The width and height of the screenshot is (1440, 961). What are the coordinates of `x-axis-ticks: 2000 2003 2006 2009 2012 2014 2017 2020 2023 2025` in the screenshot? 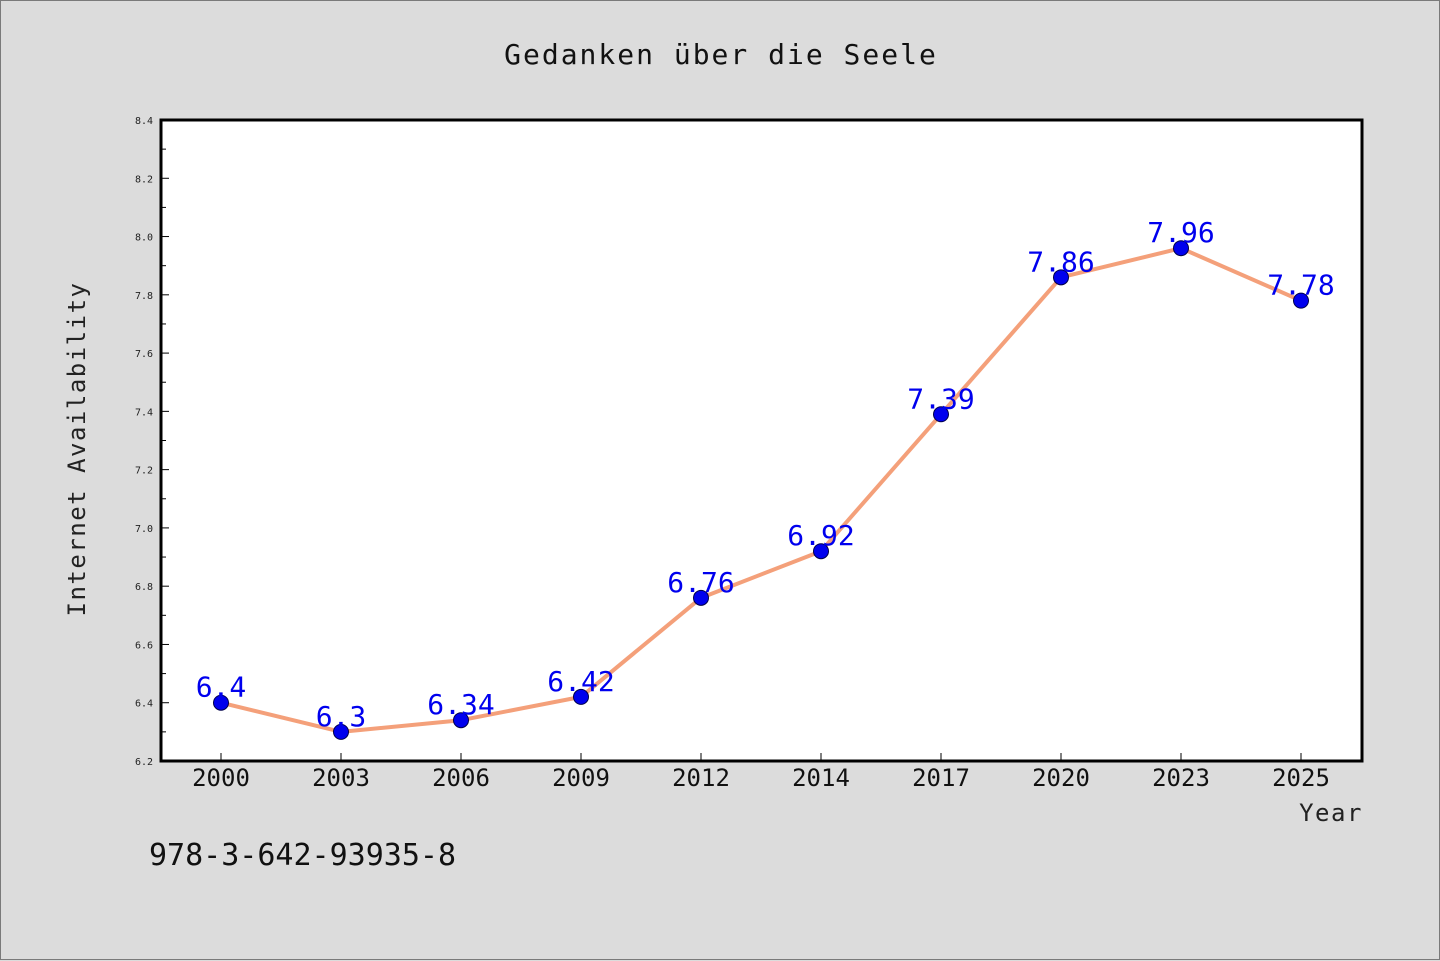 It's located at (761, 772).